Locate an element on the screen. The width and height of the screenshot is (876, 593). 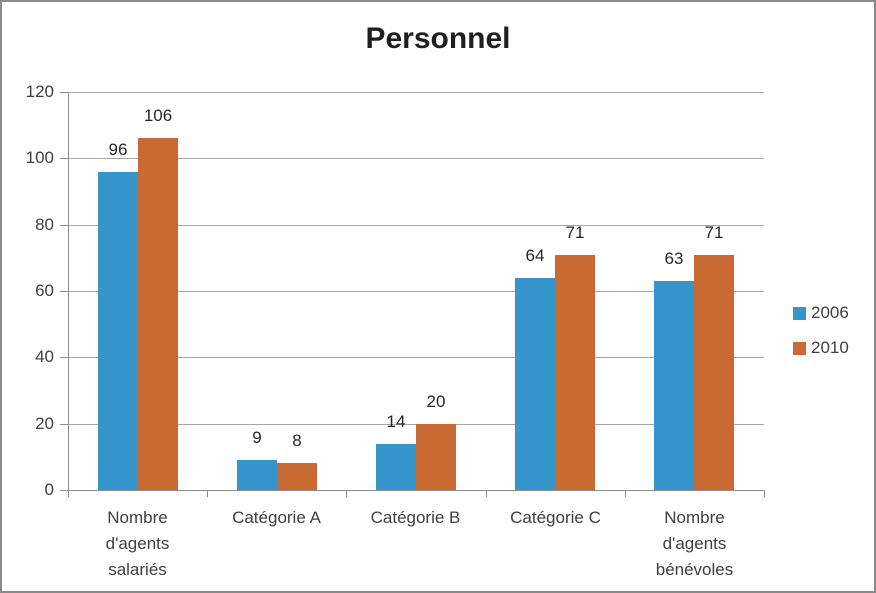
bar-2010-cat2 is located at coordinates (436, 457).